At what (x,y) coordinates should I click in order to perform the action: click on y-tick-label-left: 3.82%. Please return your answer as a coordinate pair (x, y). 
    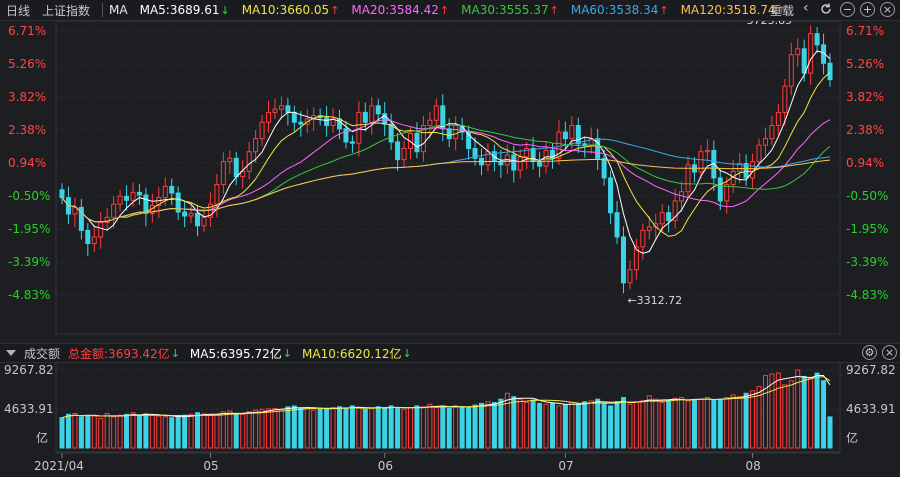
    Looking at the image, I should click on (27, 97).